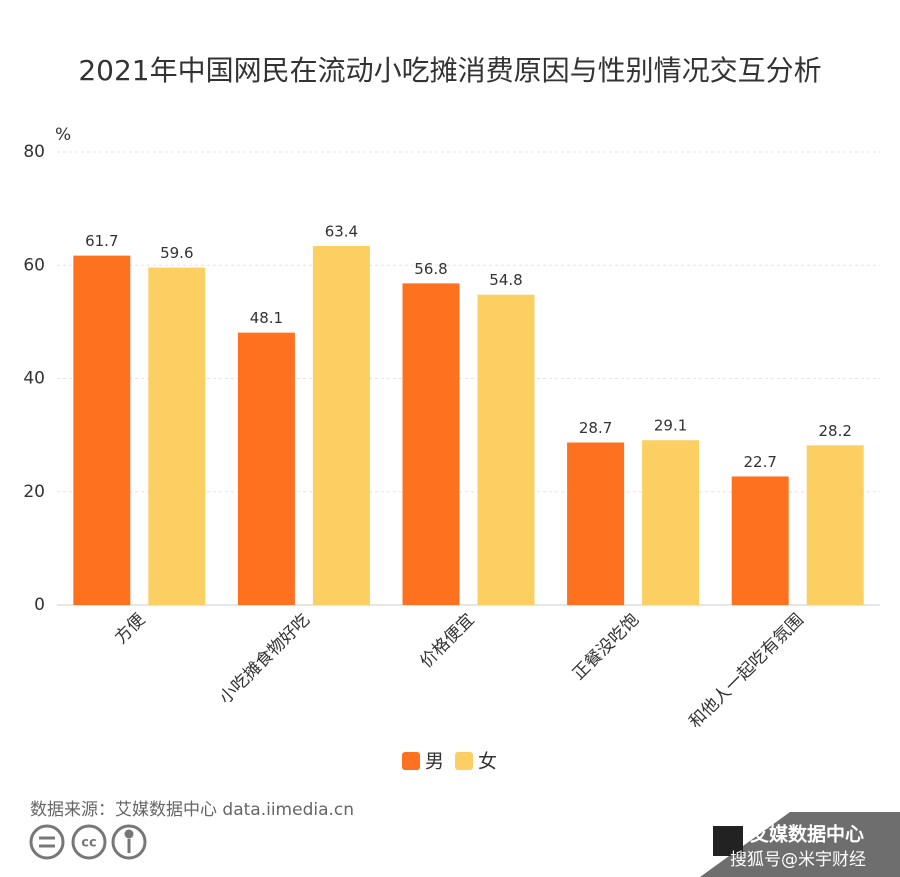 The width and height of the screenshot is (900, 877). Describe the element at coordinates (759, 462) in the screenshot. I see `value-label: 22.7` at that location.